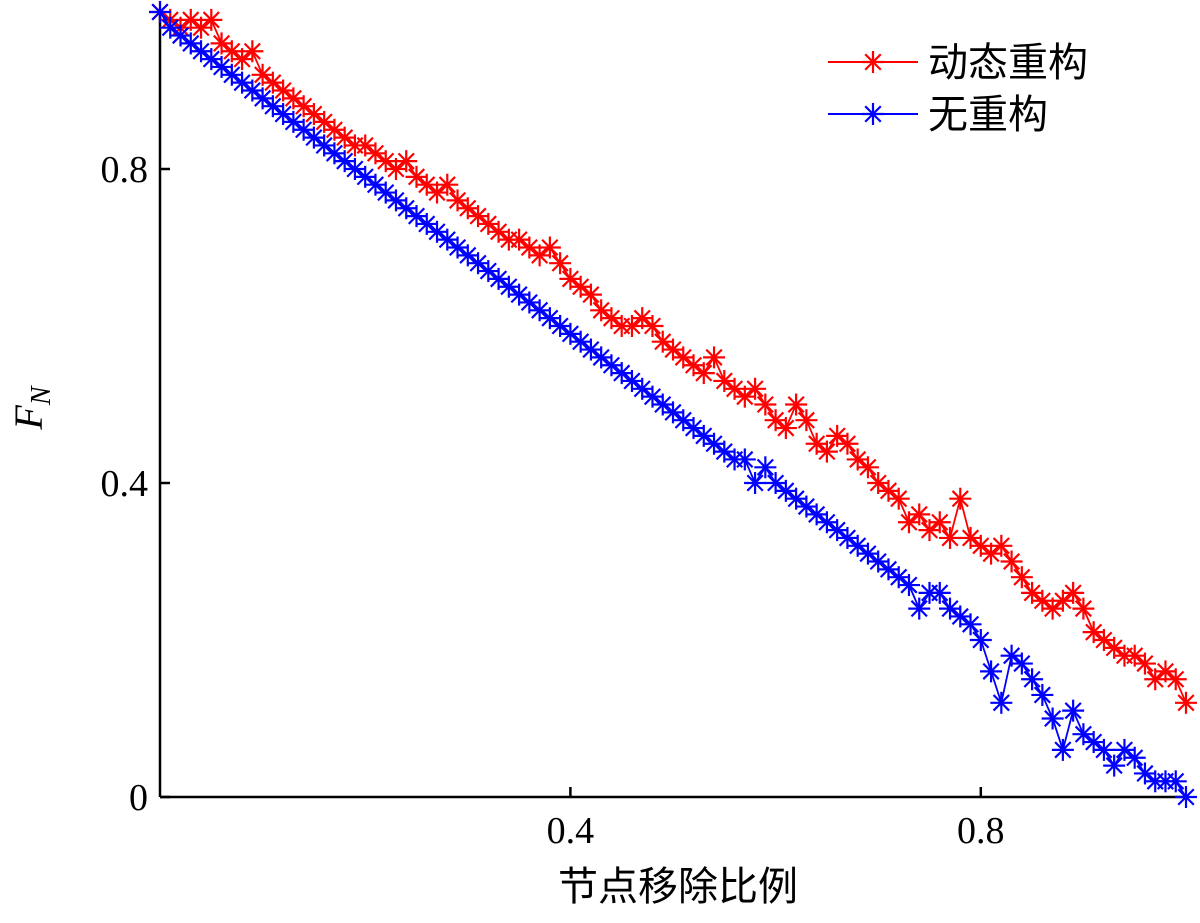 This screenshot has width=1200, height=923. What do you see at coordinates (41, 395) in the screenshot?
I see `y-axis-title-subscript: N` at bounding box center [41, 395].